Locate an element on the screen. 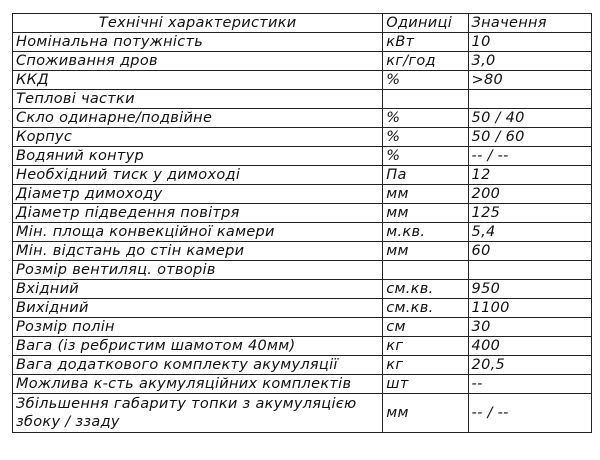 This screenshot has height=460, width=600. table-row: Теплові частки is located at coordinates (302, 99).